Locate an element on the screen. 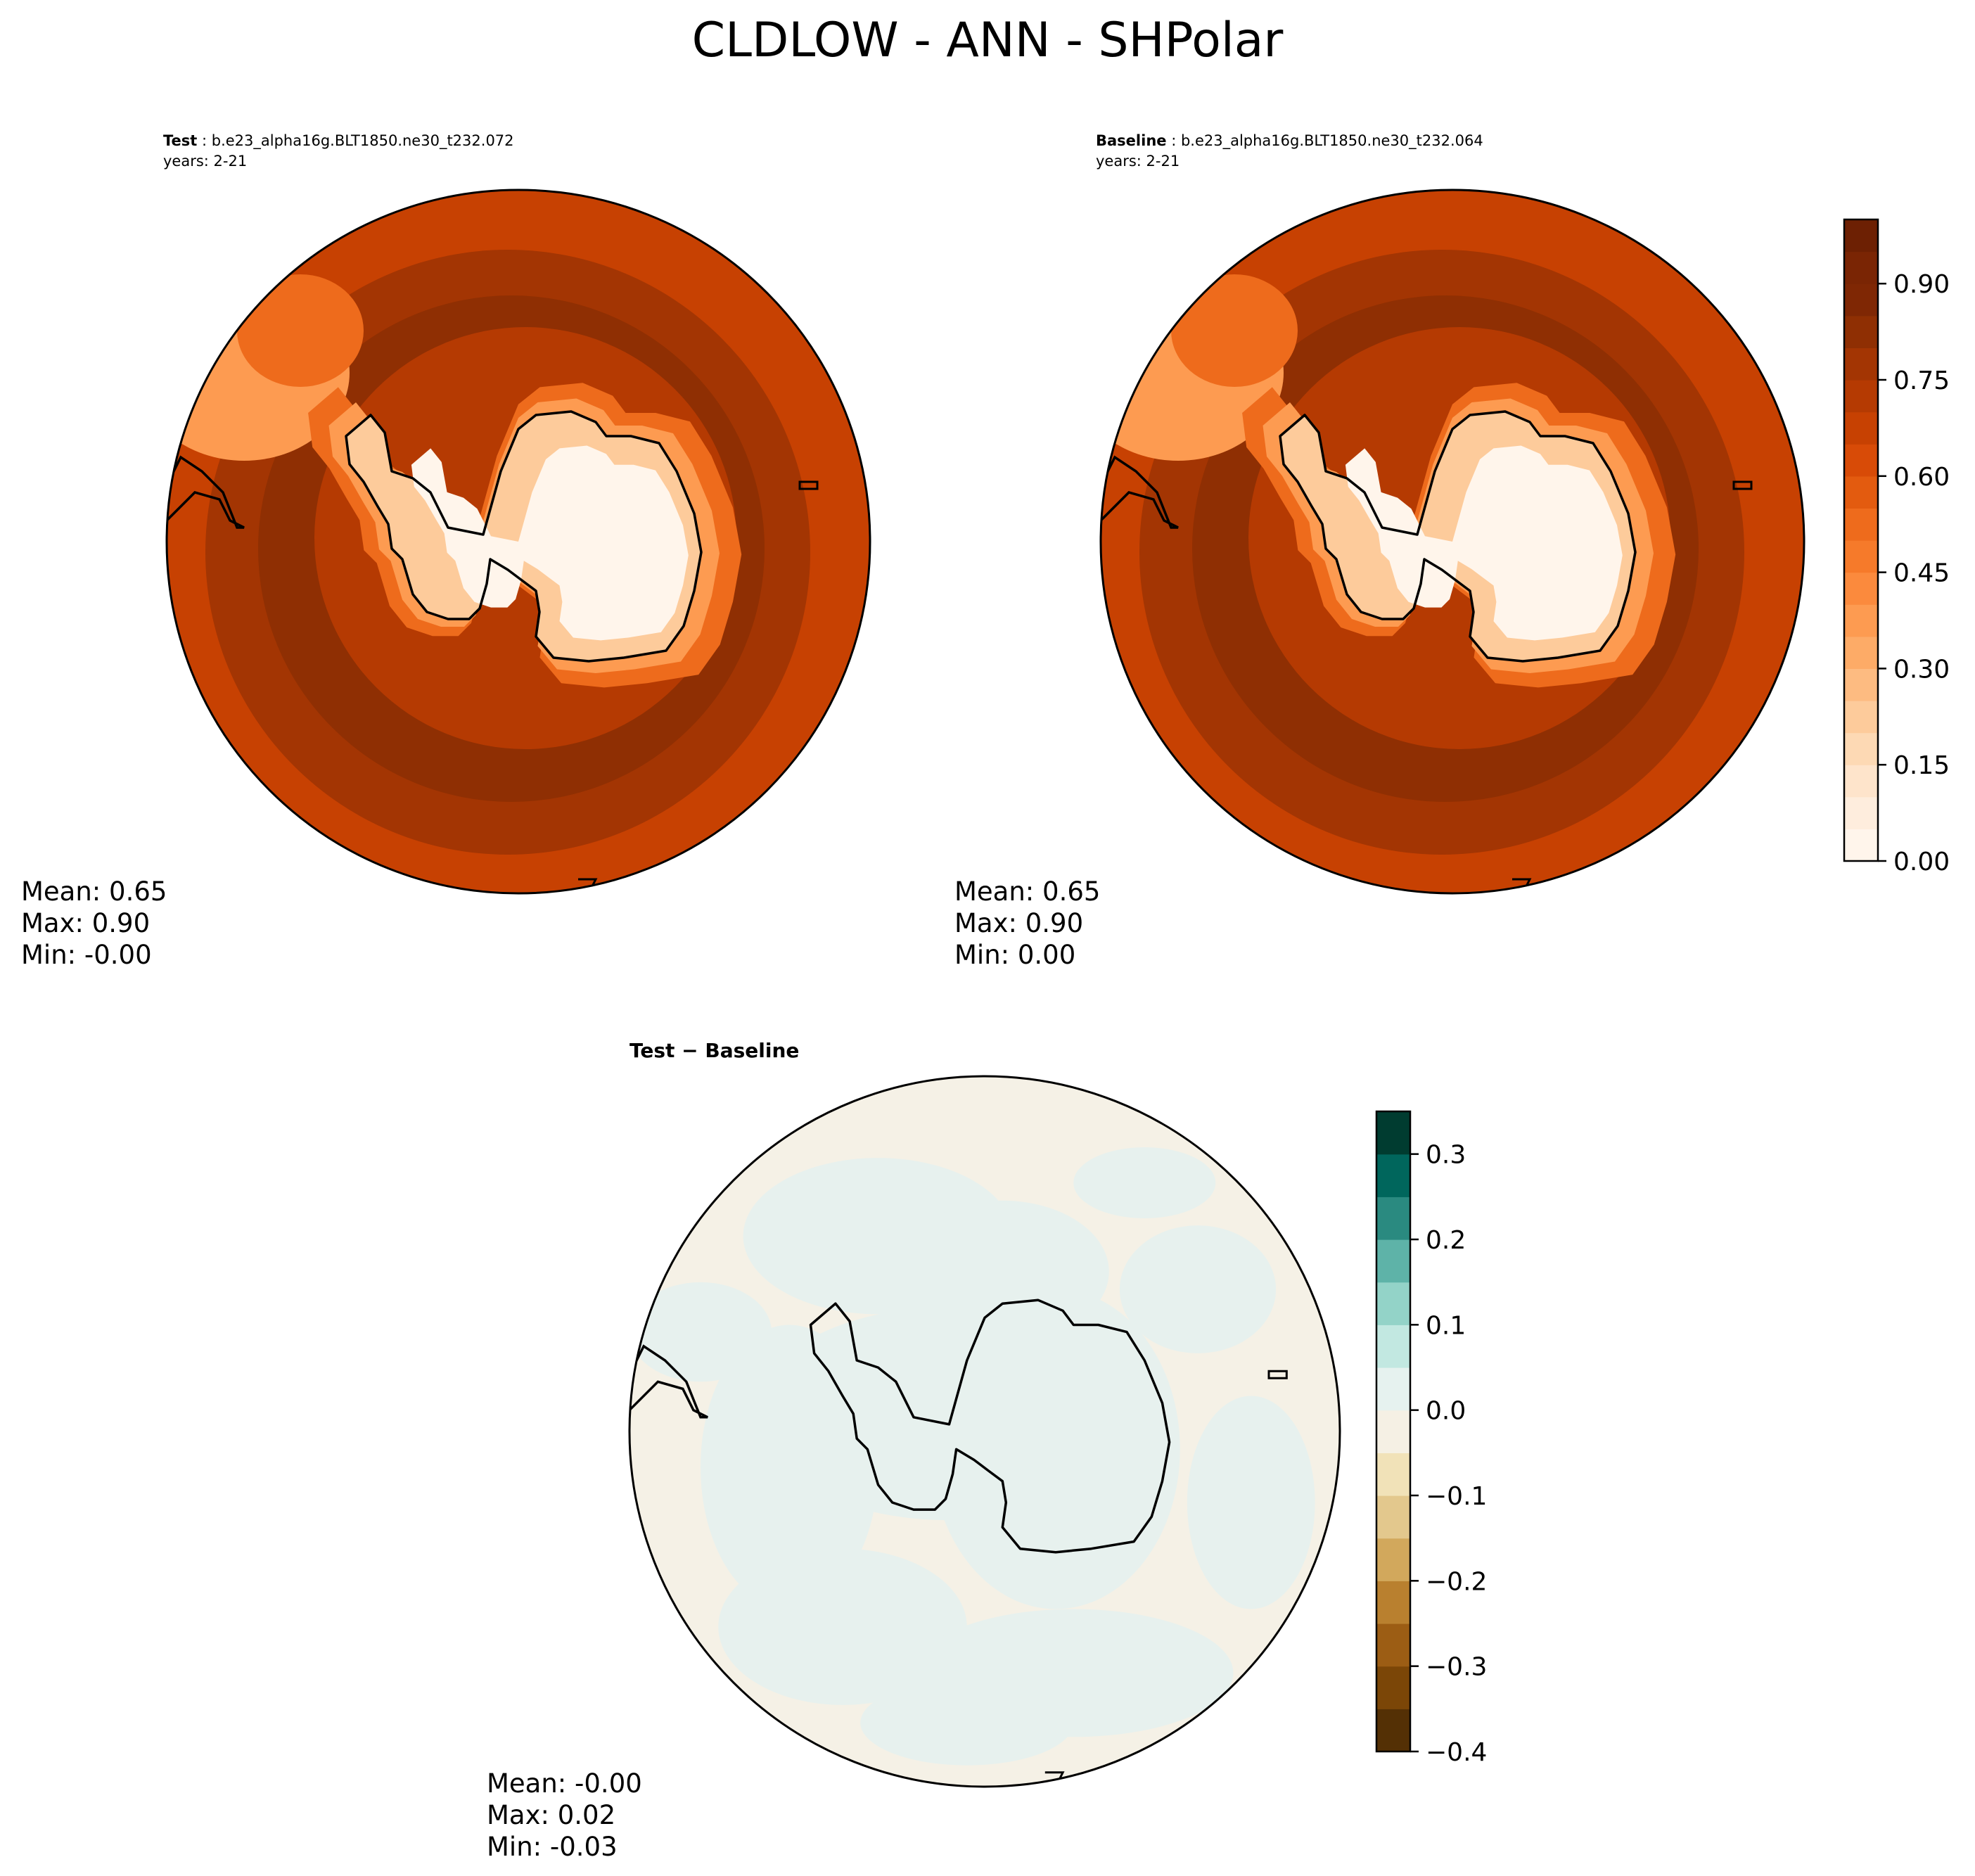  colorbar-top-tick-label-3: 0.30 is located at coordinates (1921, 669).